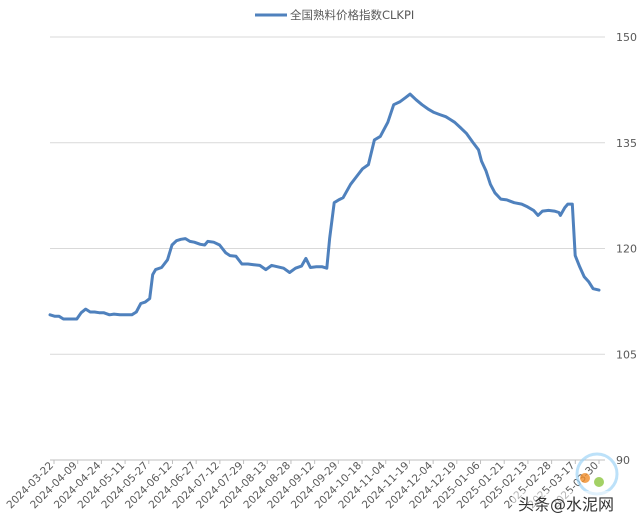 The image size is (640, 525). Describe the element at coordinates (352, 15) in the screenshot. I see `legend-label: 全国熟料价格指数CLKPI` at that location.